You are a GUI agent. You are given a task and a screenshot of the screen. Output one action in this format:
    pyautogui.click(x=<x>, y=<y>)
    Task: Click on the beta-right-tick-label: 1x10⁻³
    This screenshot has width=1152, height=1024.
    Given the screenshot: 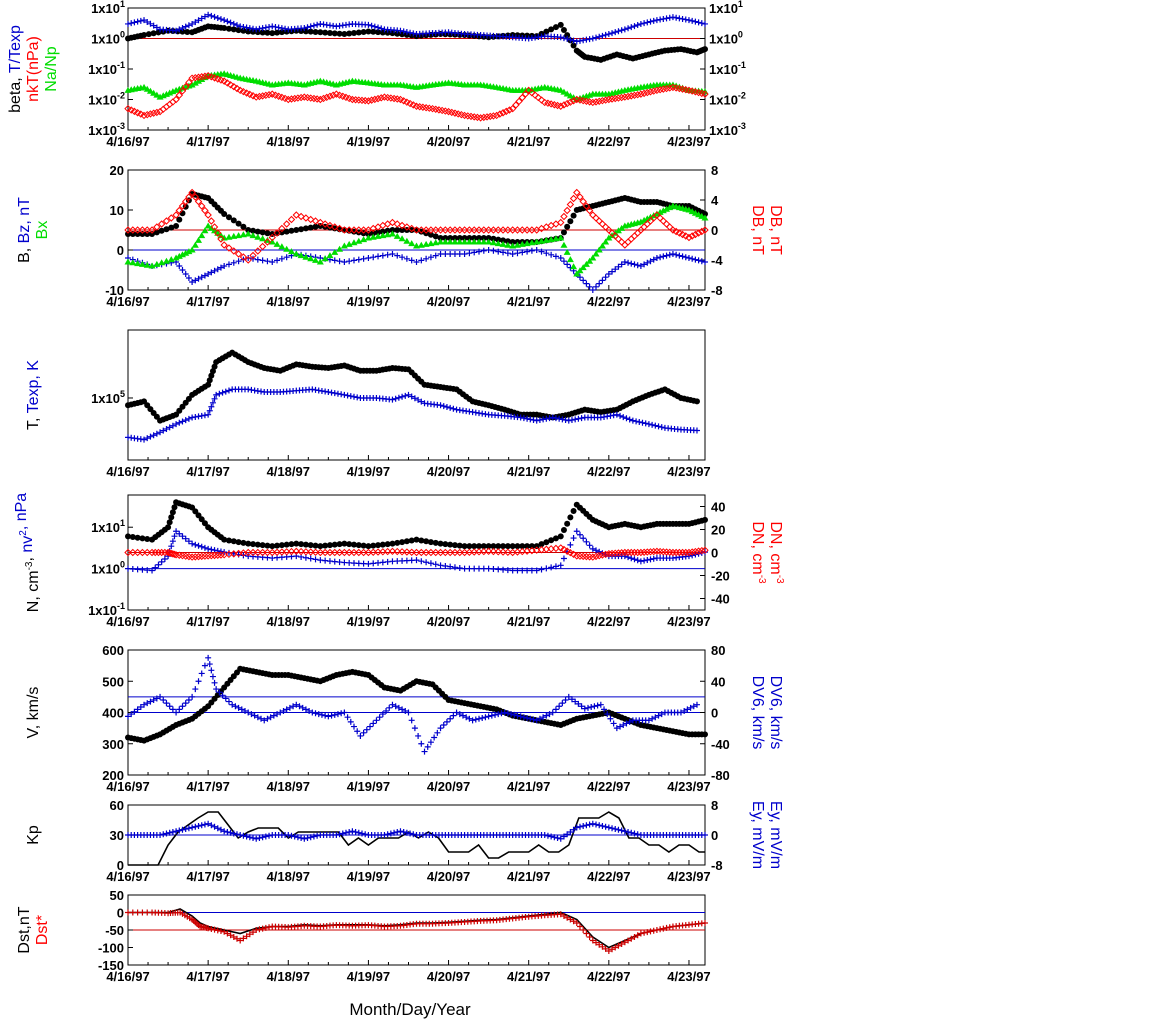 What is the action you would take?
    pyautogui.click(x=727, y=129)
    